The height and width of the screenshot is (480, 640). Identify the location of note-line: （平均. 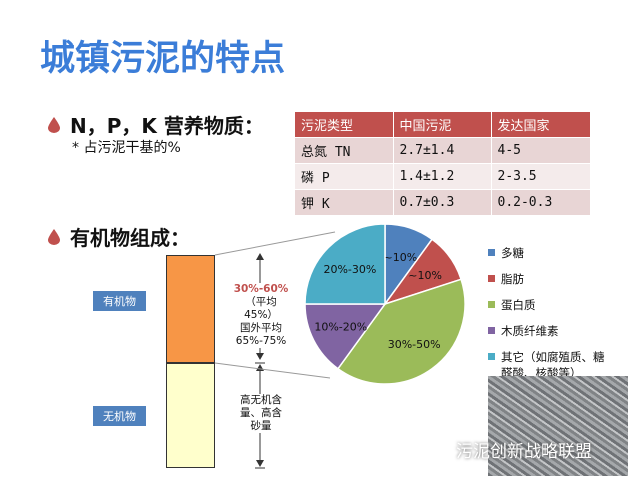
(261, 302).